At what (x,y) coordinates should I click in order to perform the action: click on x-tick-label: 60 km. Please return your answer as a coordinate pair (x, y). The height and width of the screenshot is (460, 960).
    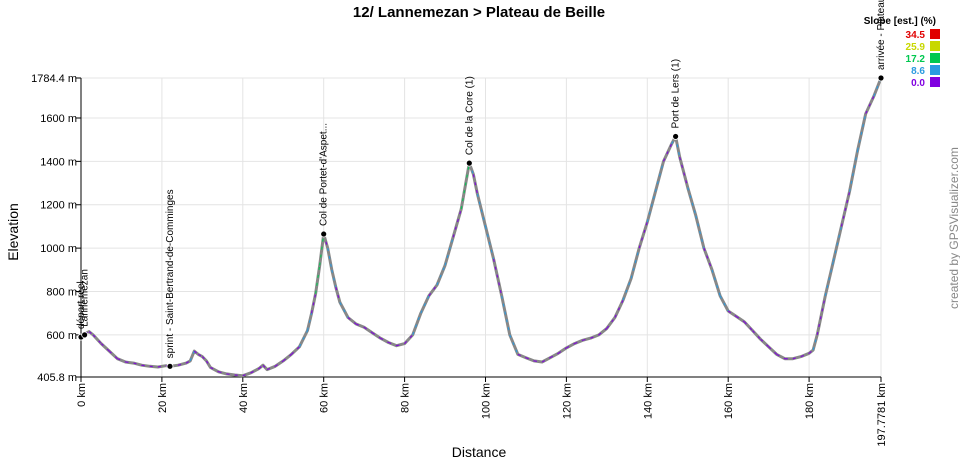
    Looking at the image, I should click on (325, 398).